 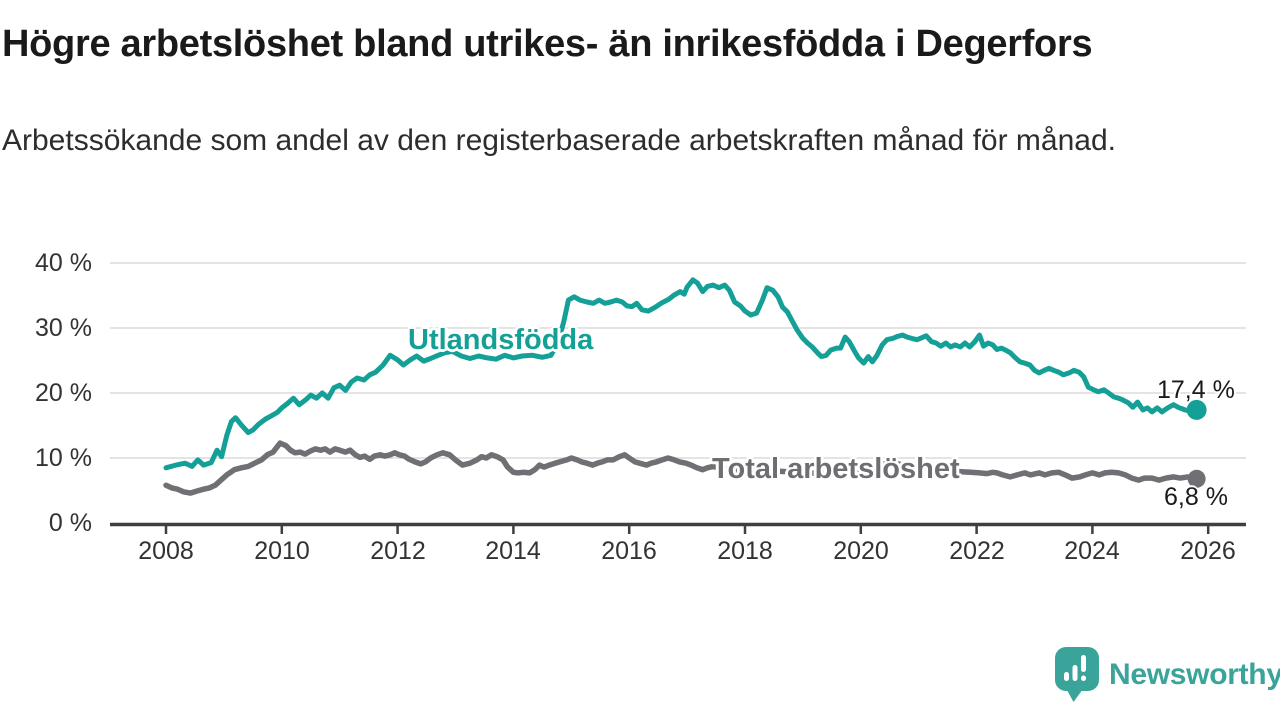 I want to click on y-axis-tick-10: 10 %, so click(x=63, y=458).